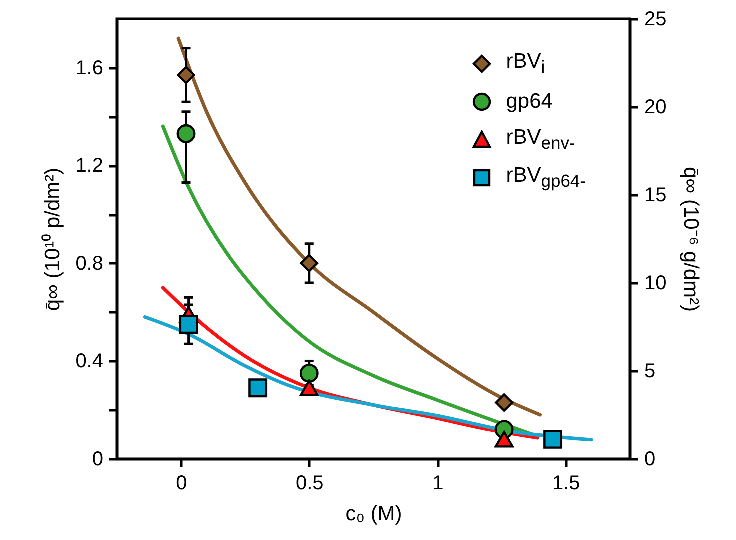  Describe the element at coordinates (655, 195) in the screenshot. I see `y2-tick-label: 15` at that location.